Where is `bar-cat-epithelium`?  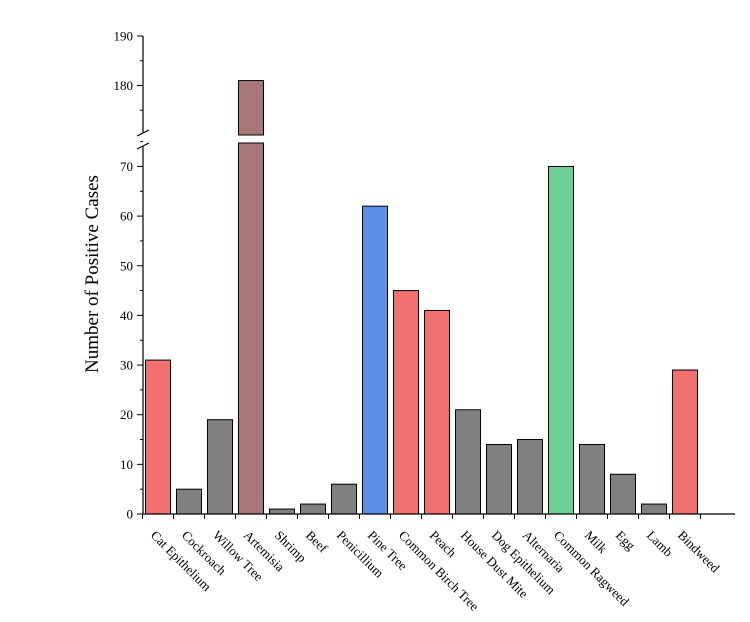 bar-cat-epithelium is located at coordinates (158, 437).